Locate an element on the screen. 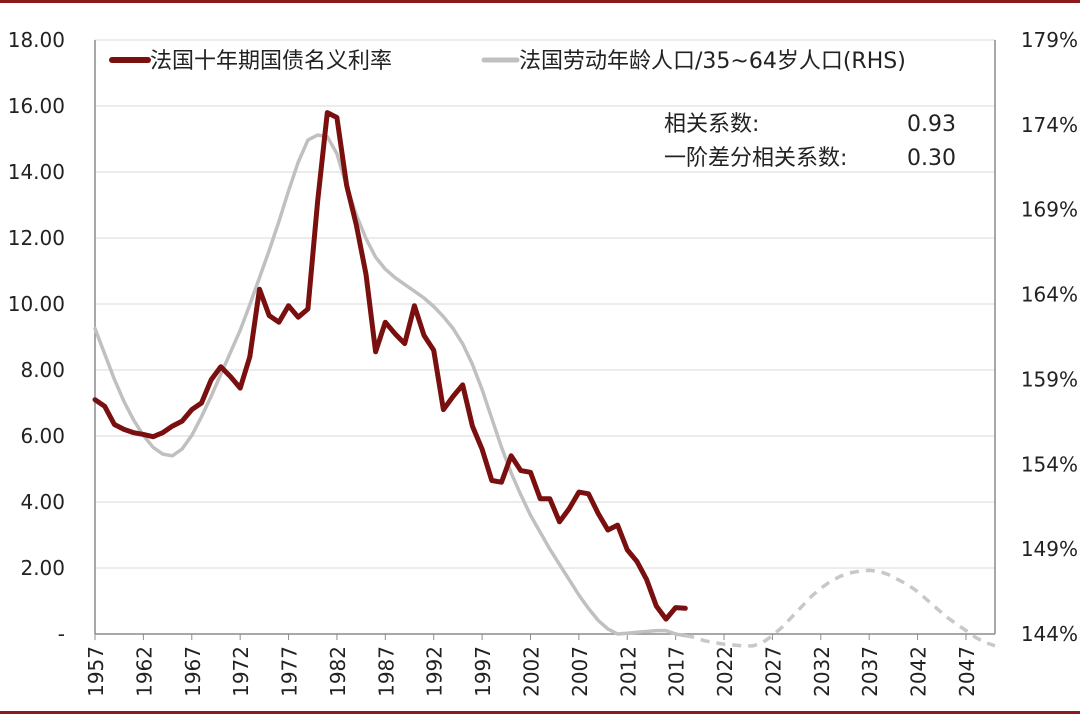  x-tick-label: 2032 is located at coordinates (822, 671).